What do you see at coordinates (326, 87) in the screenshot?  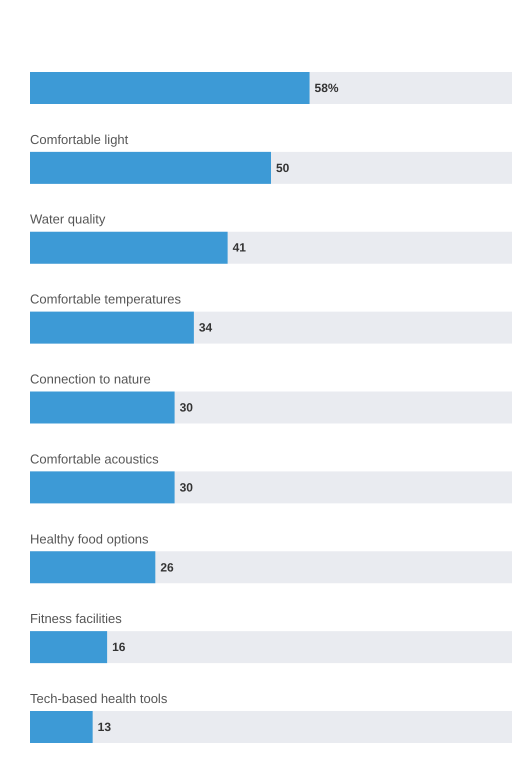 I see `data-label: 58%` at bounding box center [326, 87].